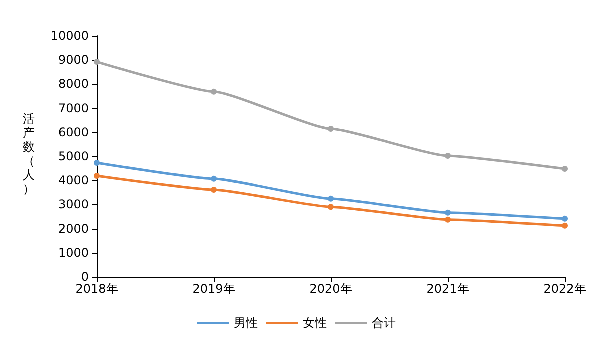  What do you see at coordinates (331, 289) in the screenshot?
I see `x-tick-label: 2020年` at bounding box center [331, 289].